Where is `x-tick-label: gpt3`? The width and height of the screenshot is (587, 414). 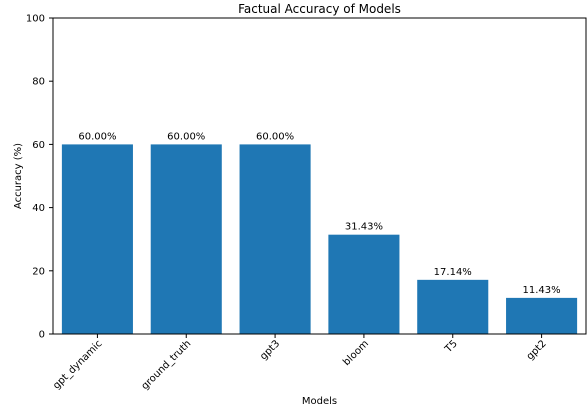 x-tick-label: gpt3 is located at coordinates (270, 350).